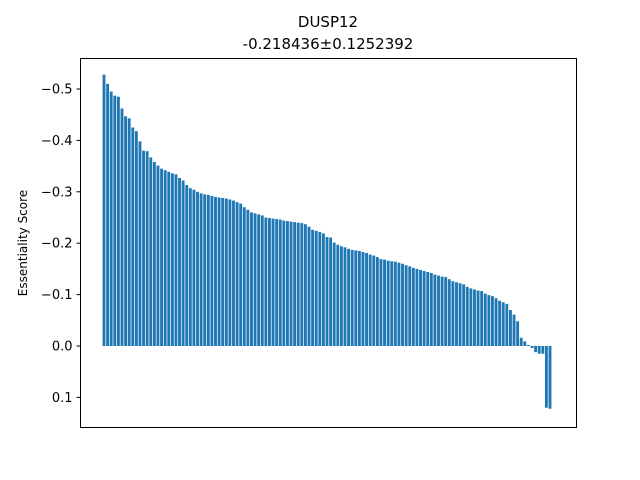 The image size is (640, 480). Describe the element at coordinates (57, 90) in the screenshot. I see `y-tick-label: −0.5` at that location.